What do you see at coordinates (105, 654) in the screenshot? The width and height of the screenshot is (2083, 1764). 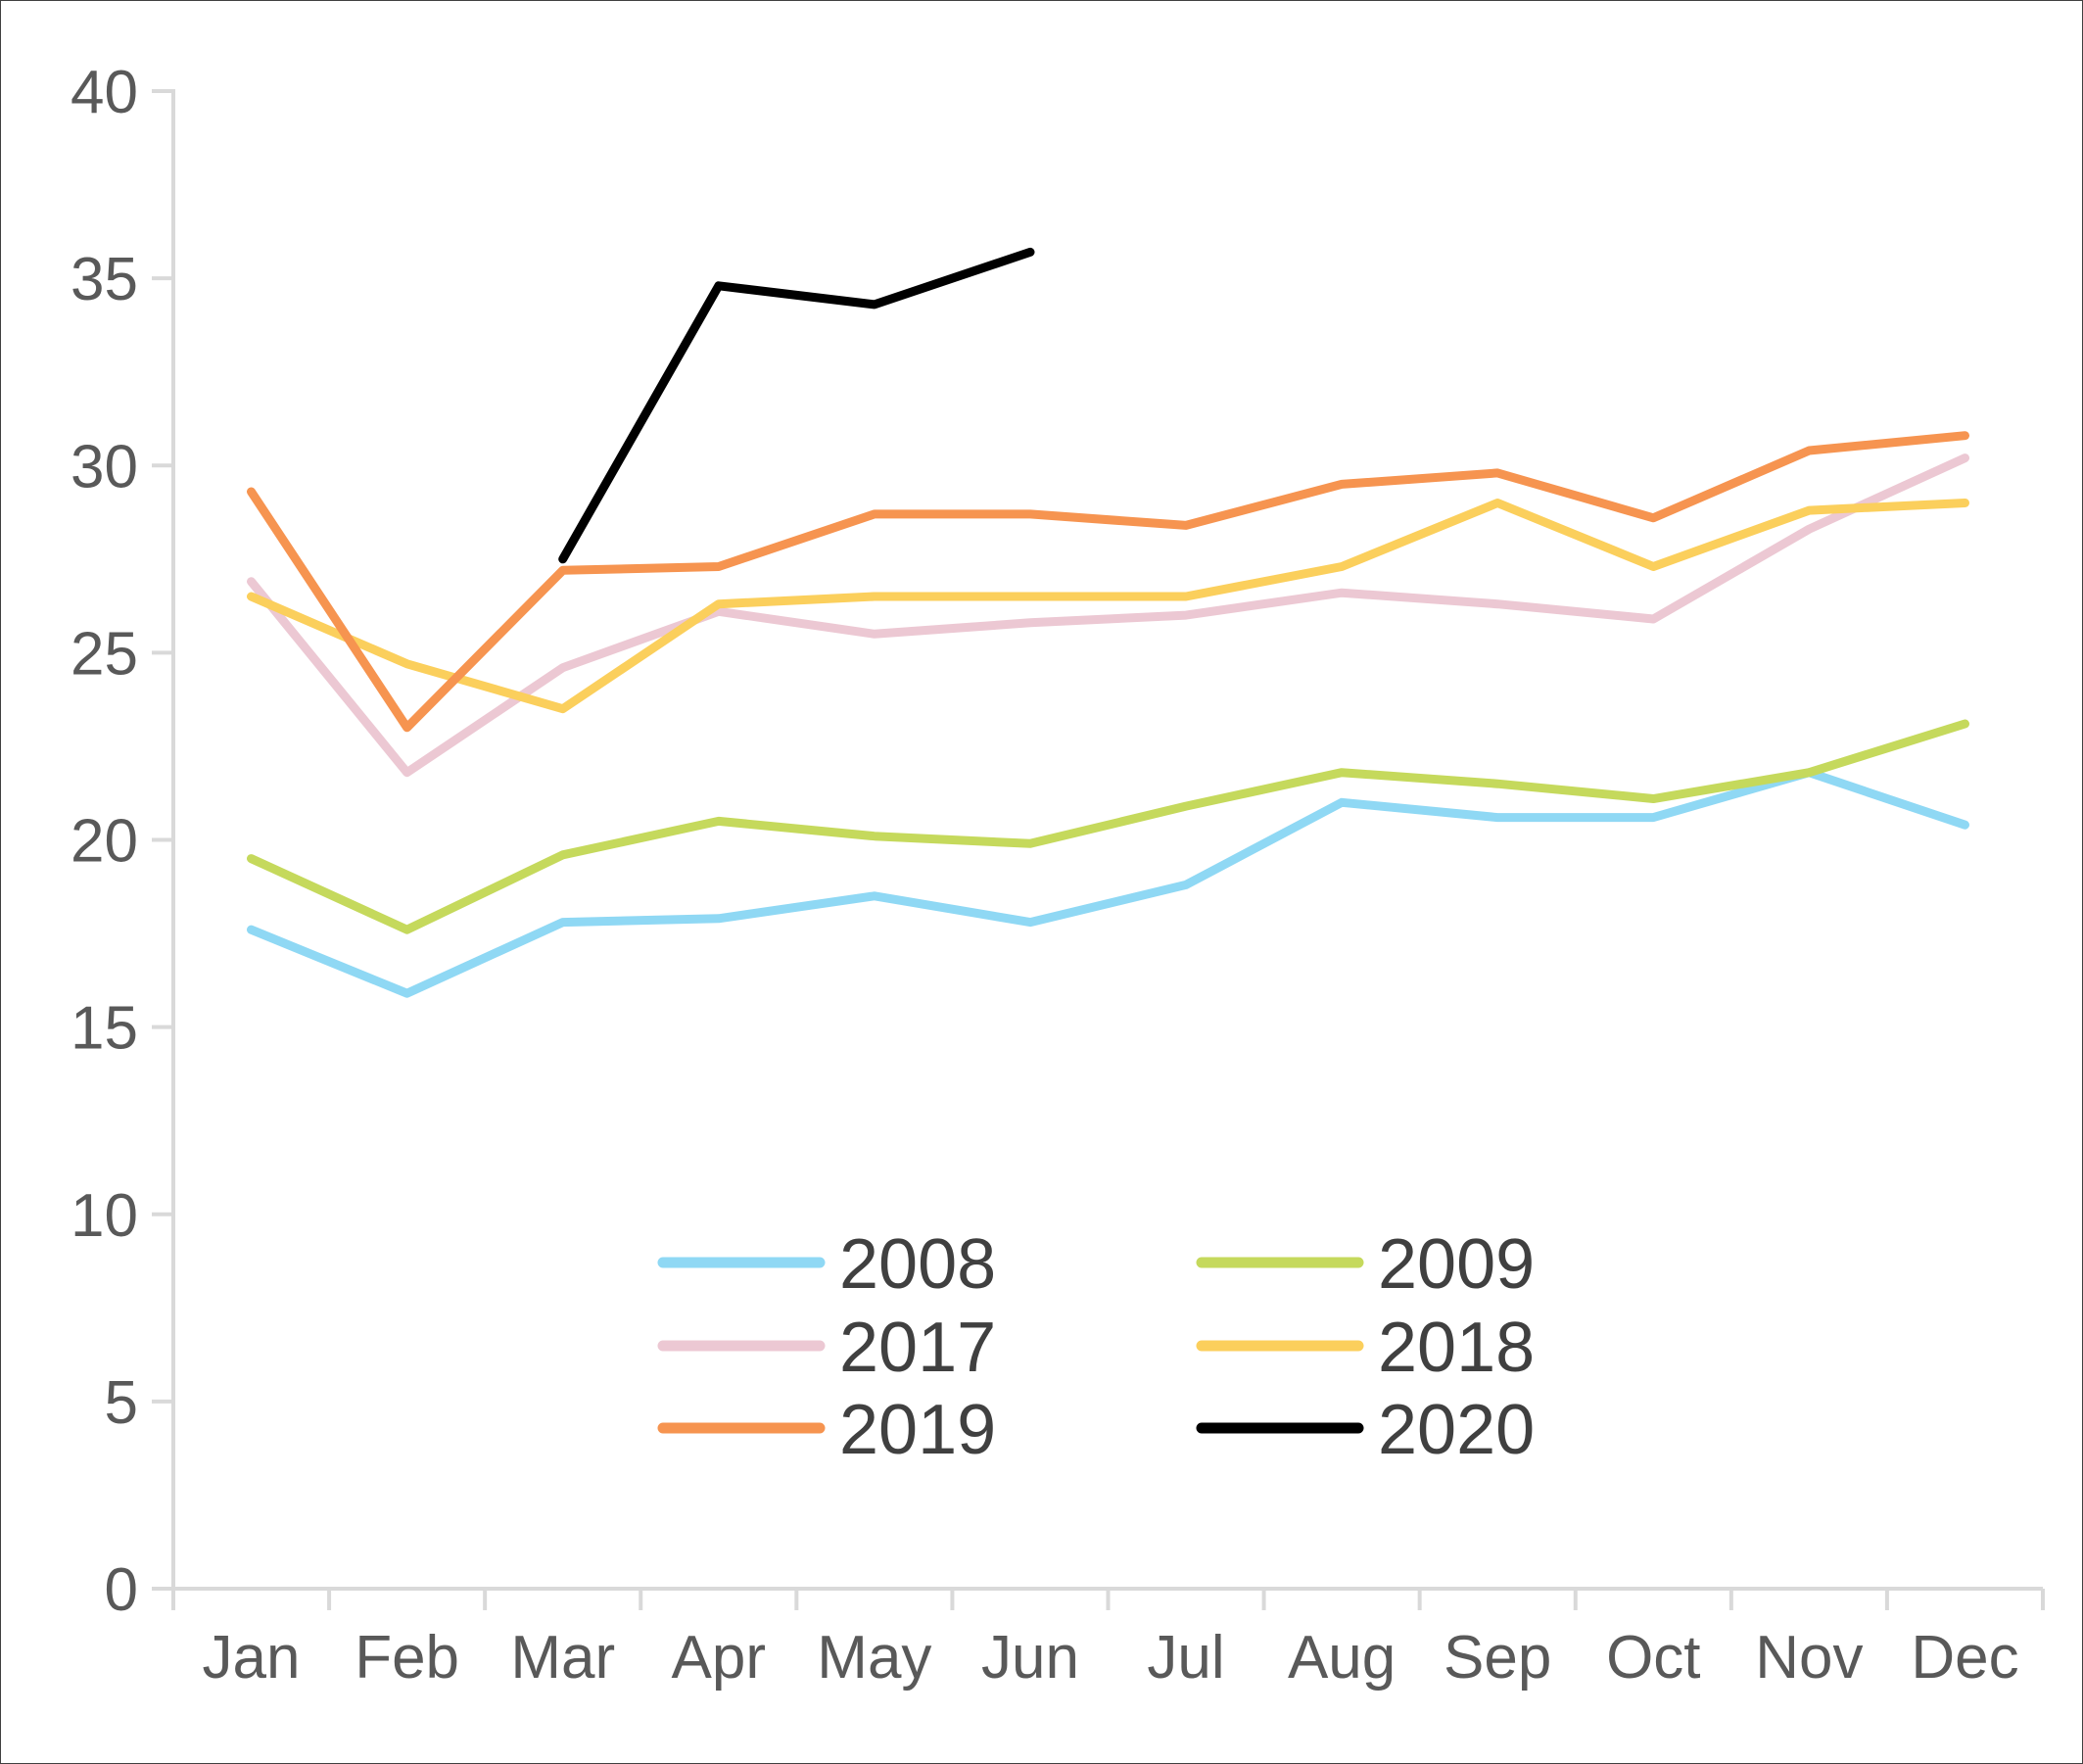 I see `y-tick-label: 25` at bounding box center [105, 654].